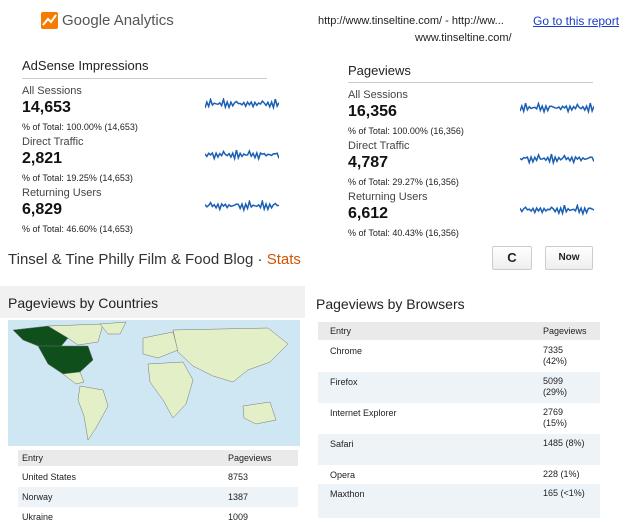 This screenshot has height=527, width=640. I want to click on pageviews: 1485 (8%), so click(564, 443).